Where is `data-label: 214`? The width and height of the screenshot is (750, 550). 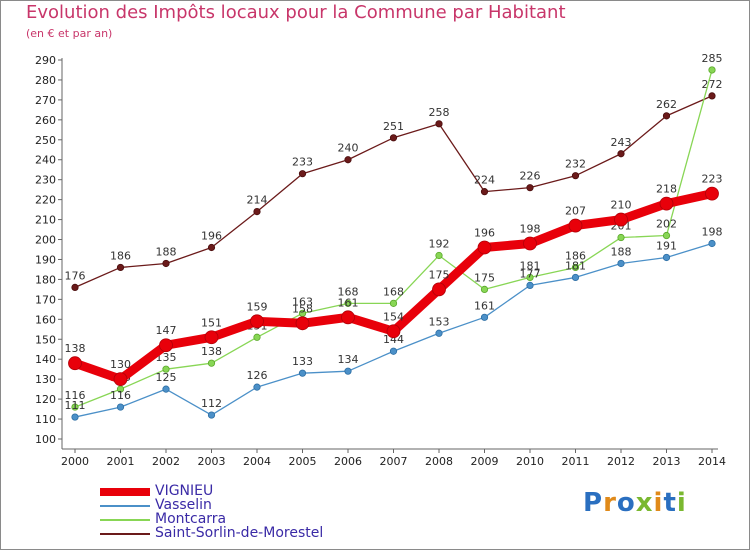 data-label: 214 is located at coordinates (257, 200).